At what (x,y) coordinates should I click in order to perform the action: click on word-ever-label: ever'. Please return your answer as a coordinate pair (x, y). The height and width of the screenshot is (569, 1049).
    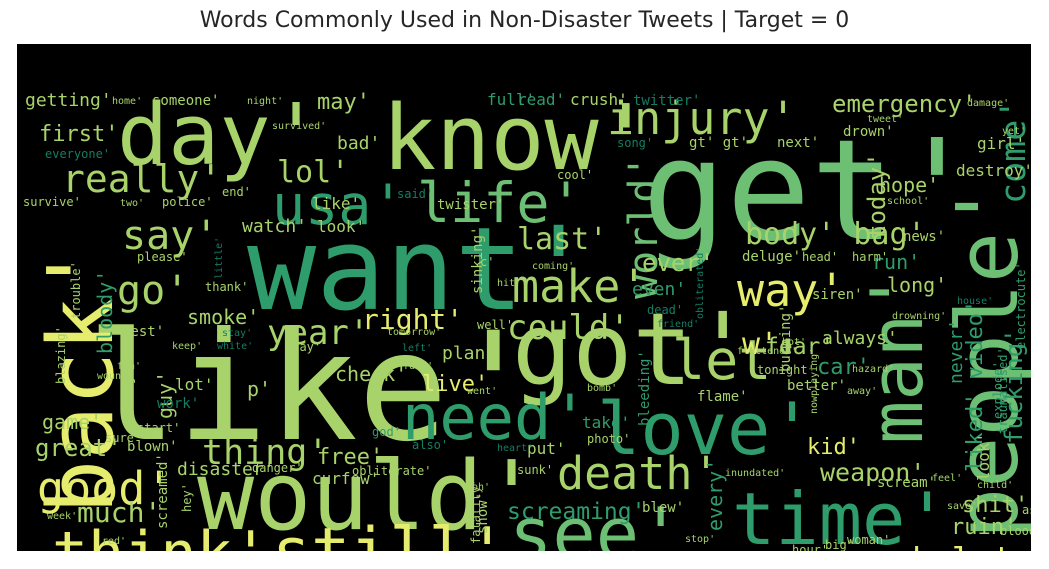
    Looking at the image, I should click on (678, 263).